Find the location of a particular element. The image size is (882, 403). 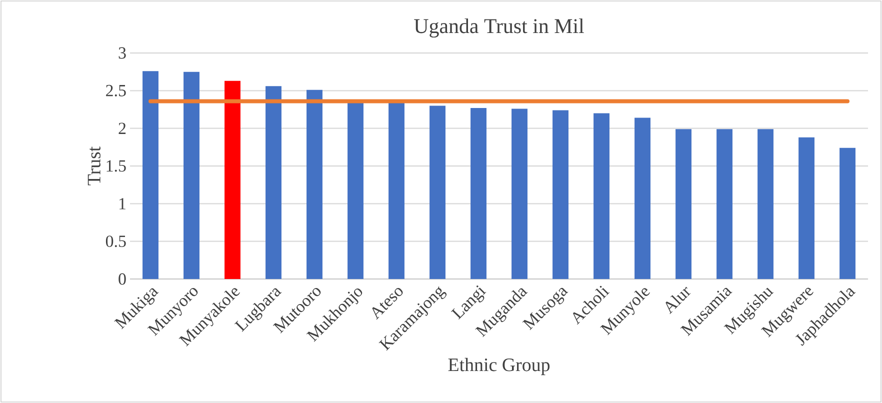

y-axis-title: Trust is located at coordinates (94, 166).